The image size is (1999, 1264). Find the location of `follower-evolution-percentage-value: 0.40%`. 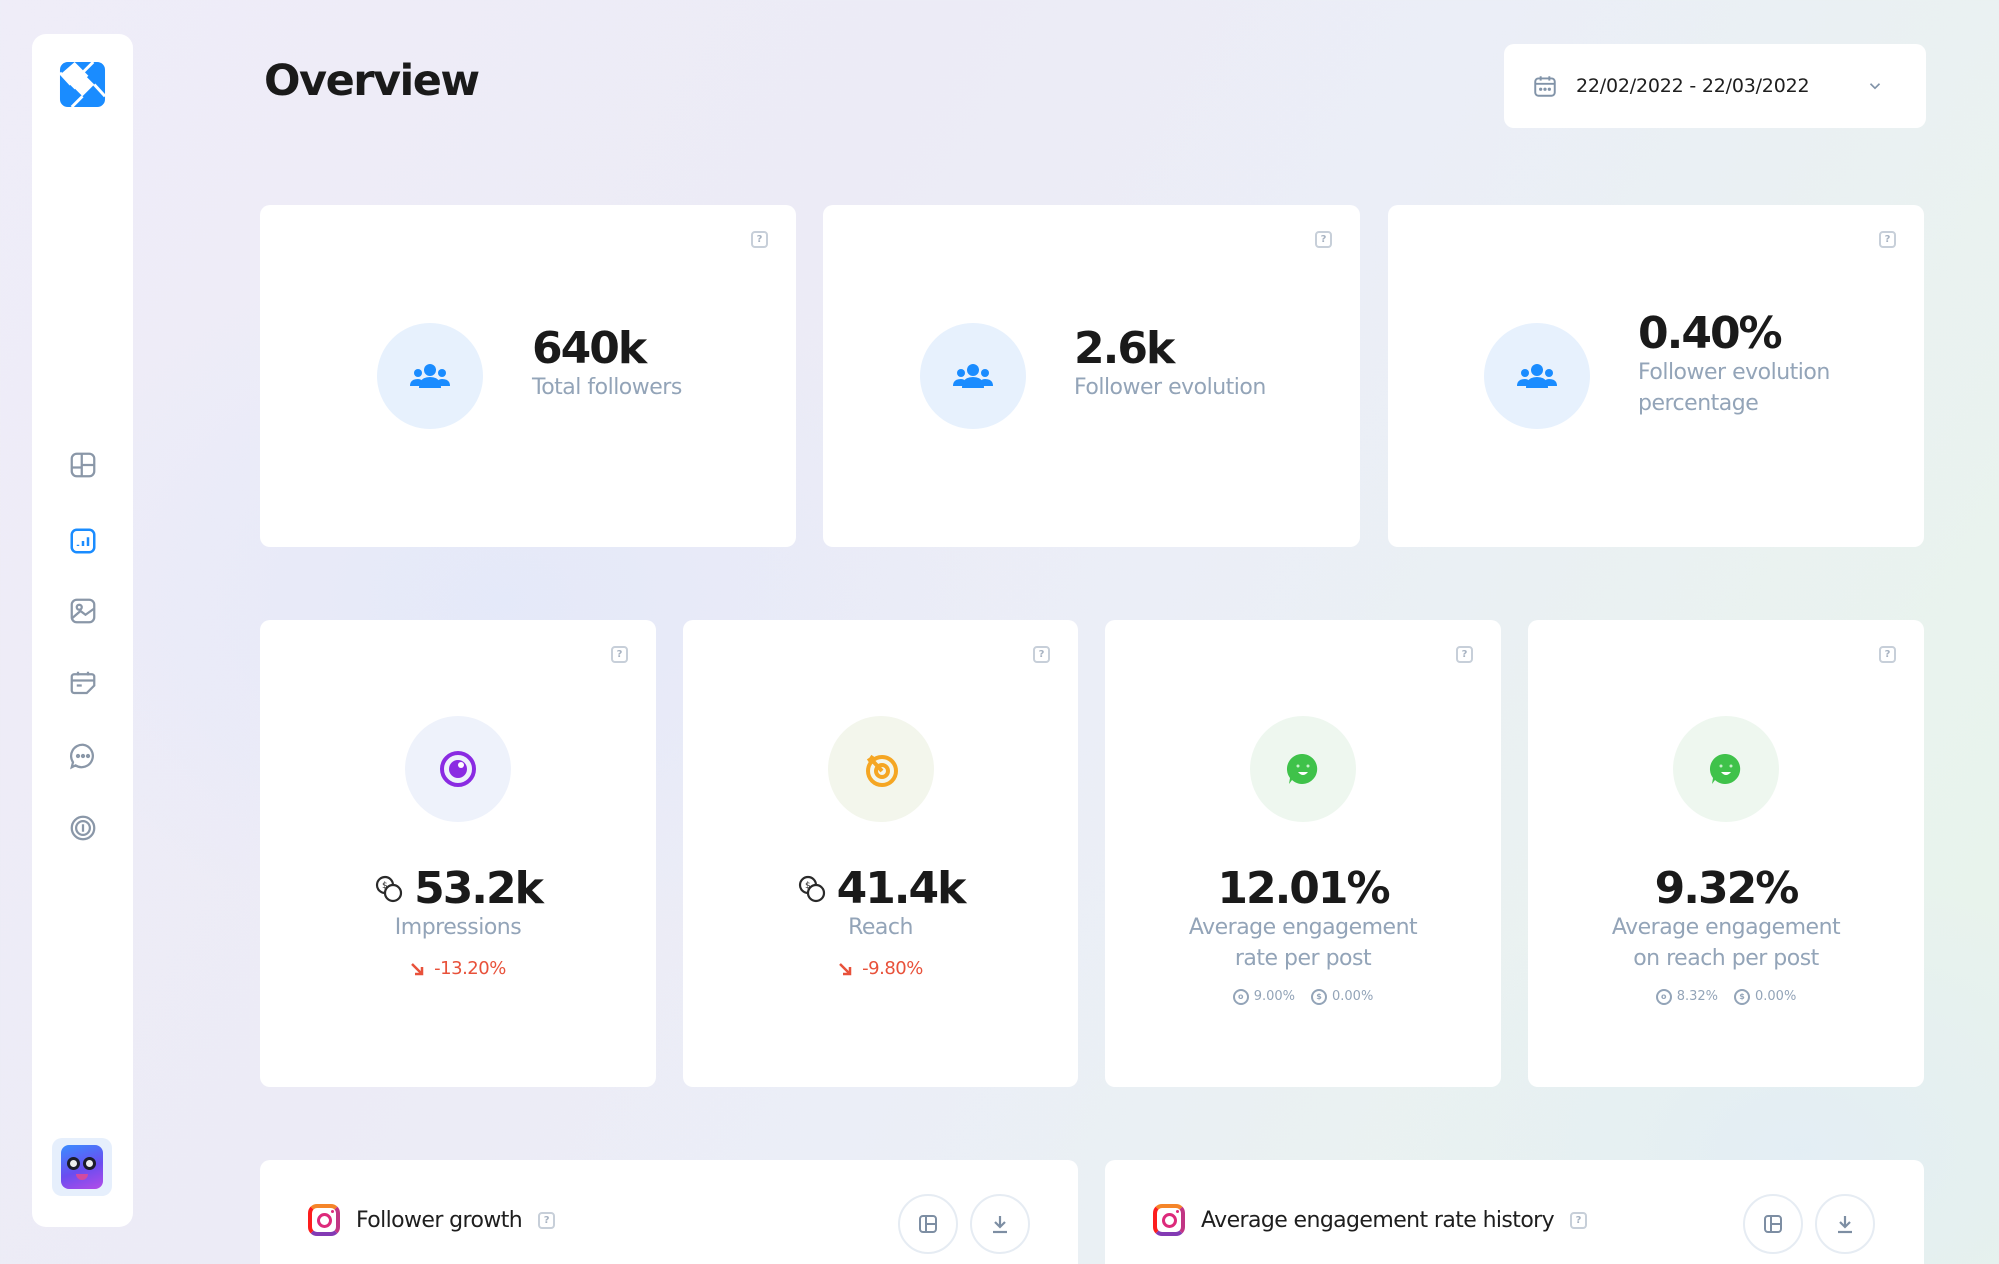

follower-evolution-percentage-value: 0.40% is located at coordinates (1710, 333).